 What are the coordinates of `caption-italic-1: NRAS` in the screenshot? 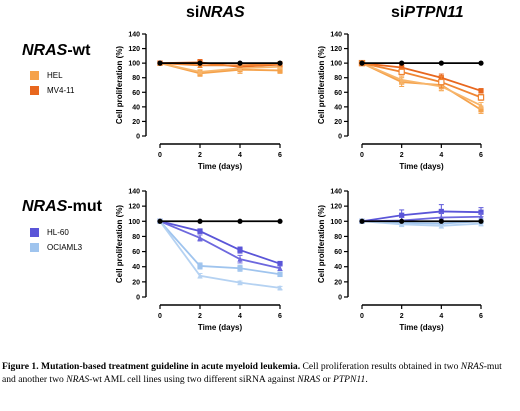 It's located at (472, 366).